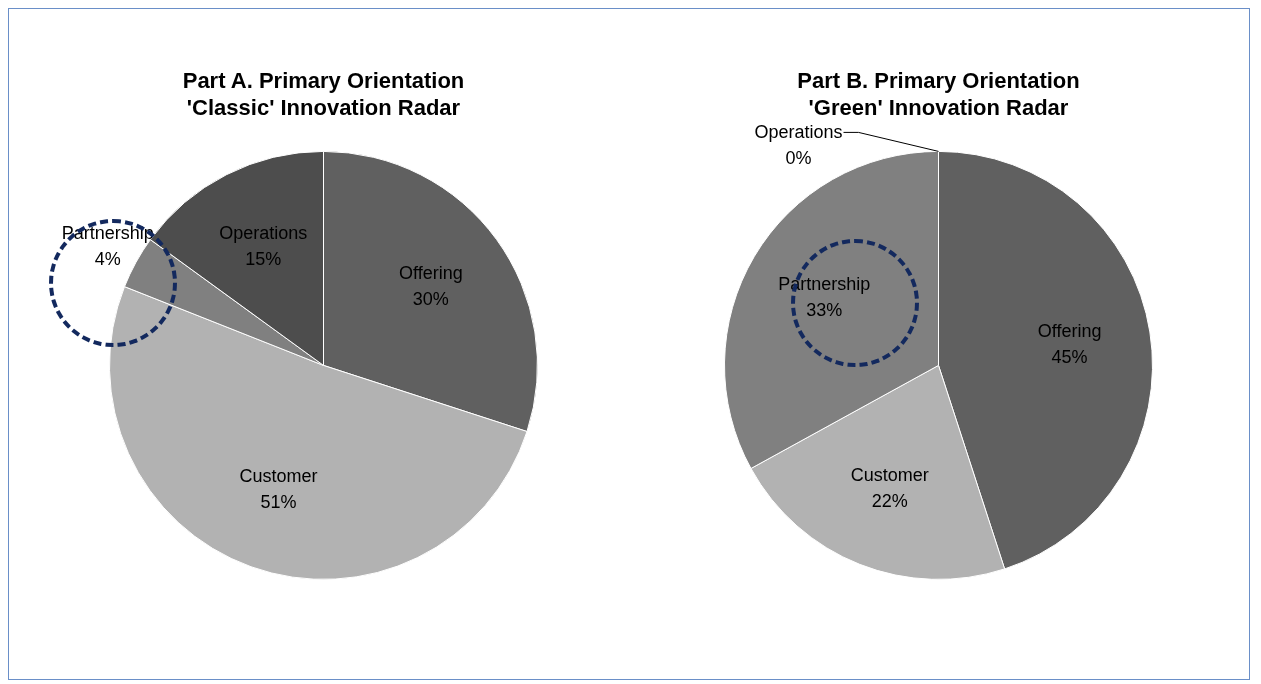  What do you see at coordinates (323, 94) in the screenshot?
I see `chart-title: Part A. Primary Orientation 'Classic' Innovation Radar` at bounding box center [323, 94].